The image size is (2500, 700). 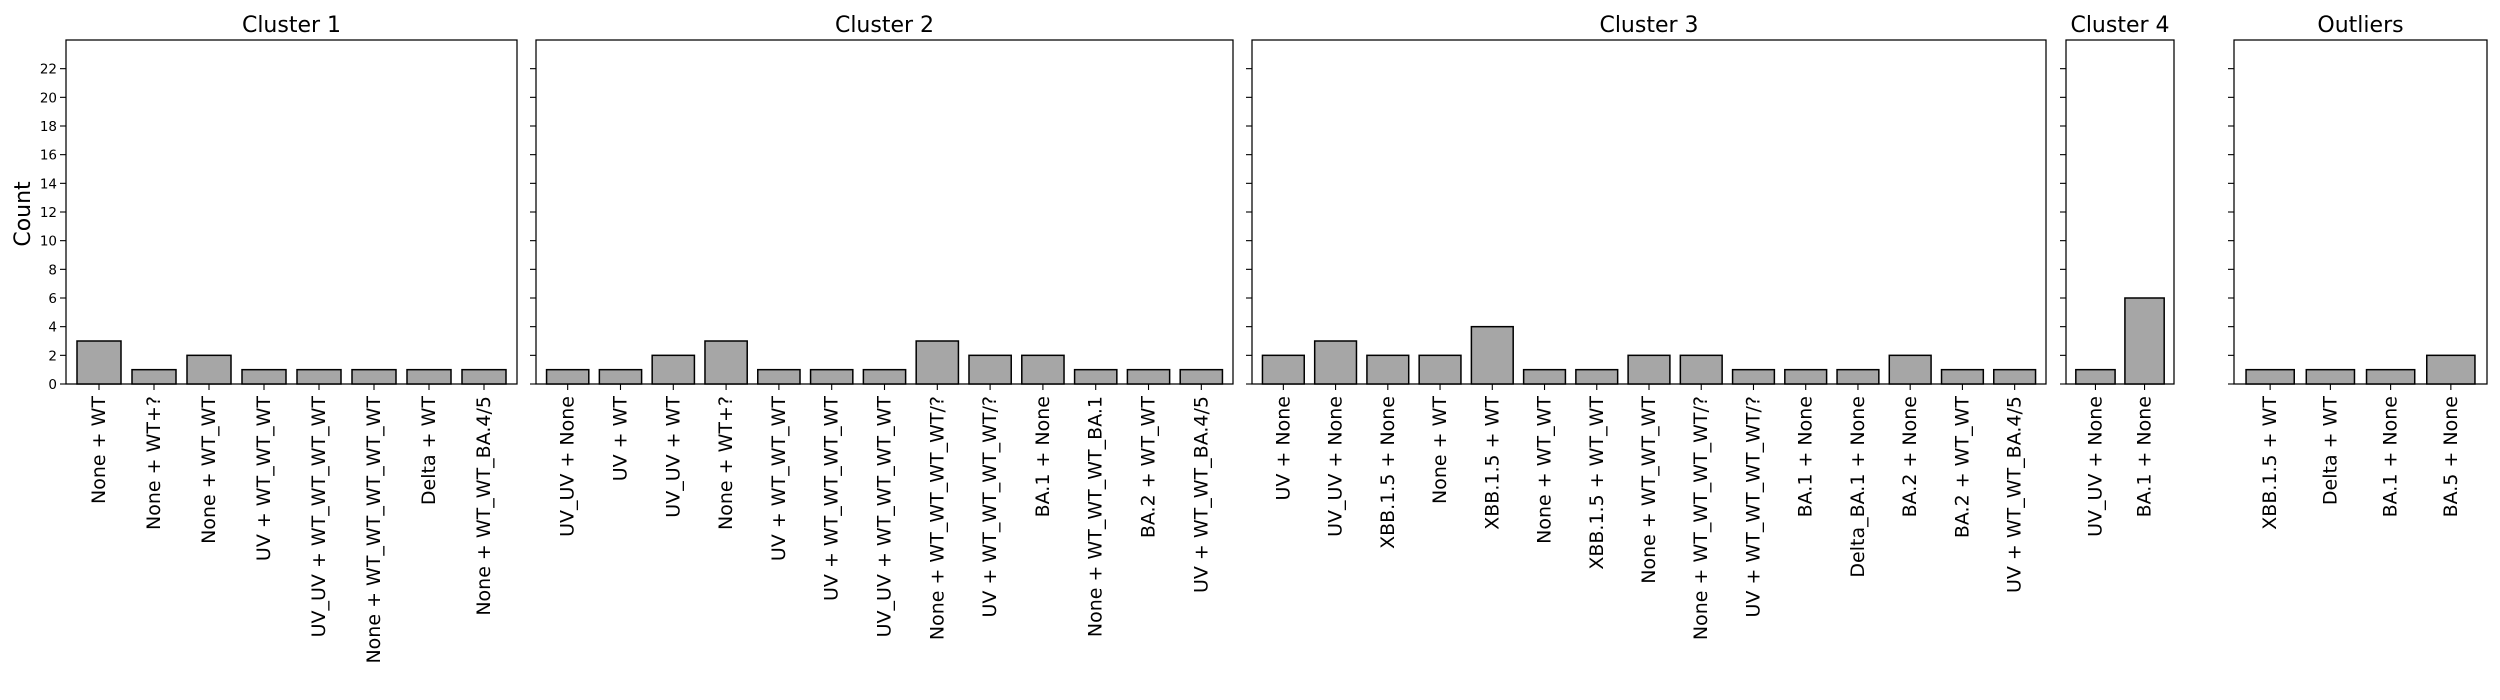 I want to click on y-tick-label: 12, so click(x=48, y=213).